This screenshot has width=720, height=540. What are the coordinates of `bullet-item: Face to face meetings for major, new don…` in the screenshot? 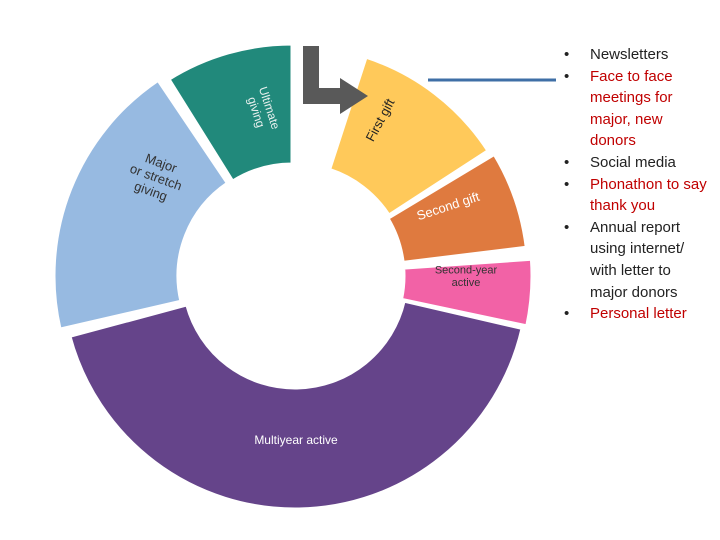 It's located at (637, 109).